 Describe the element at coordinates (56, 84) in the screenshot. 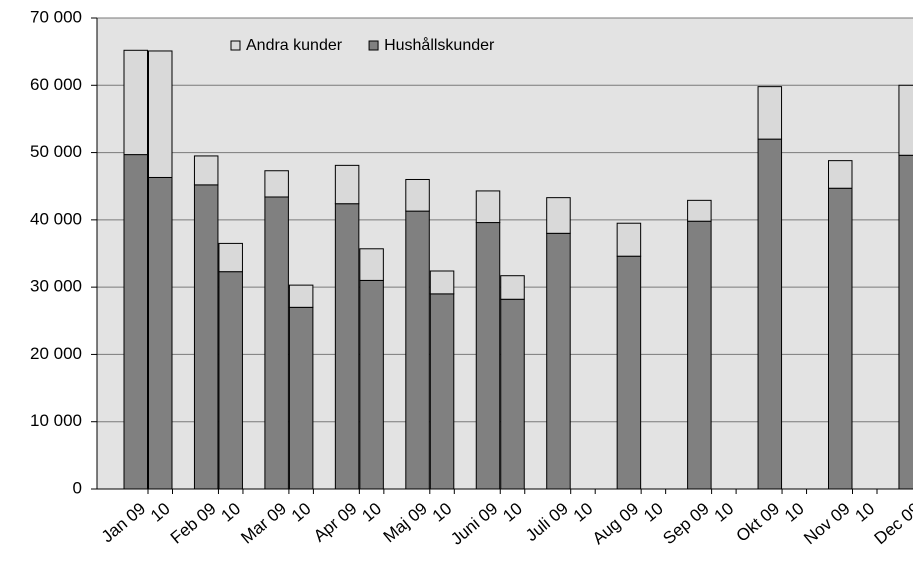

I see `y-tick-label: 60 000` at that location.